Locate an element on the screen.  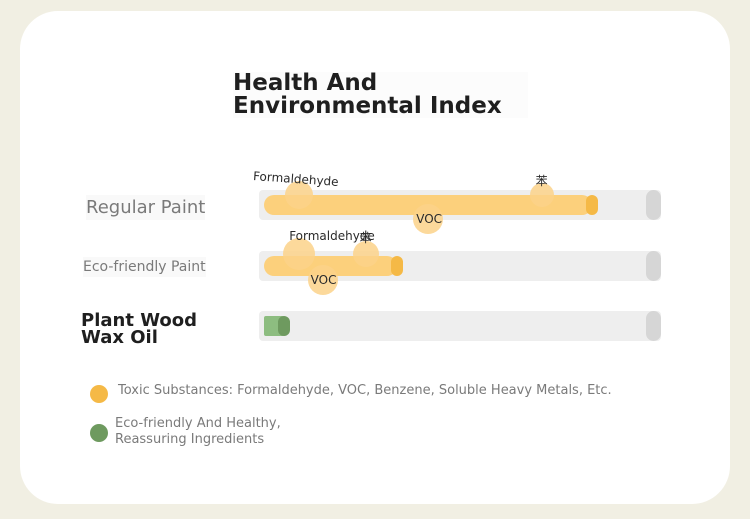
marker-label-regular-paint-voc: VOC is located at coordinates (429, 219).